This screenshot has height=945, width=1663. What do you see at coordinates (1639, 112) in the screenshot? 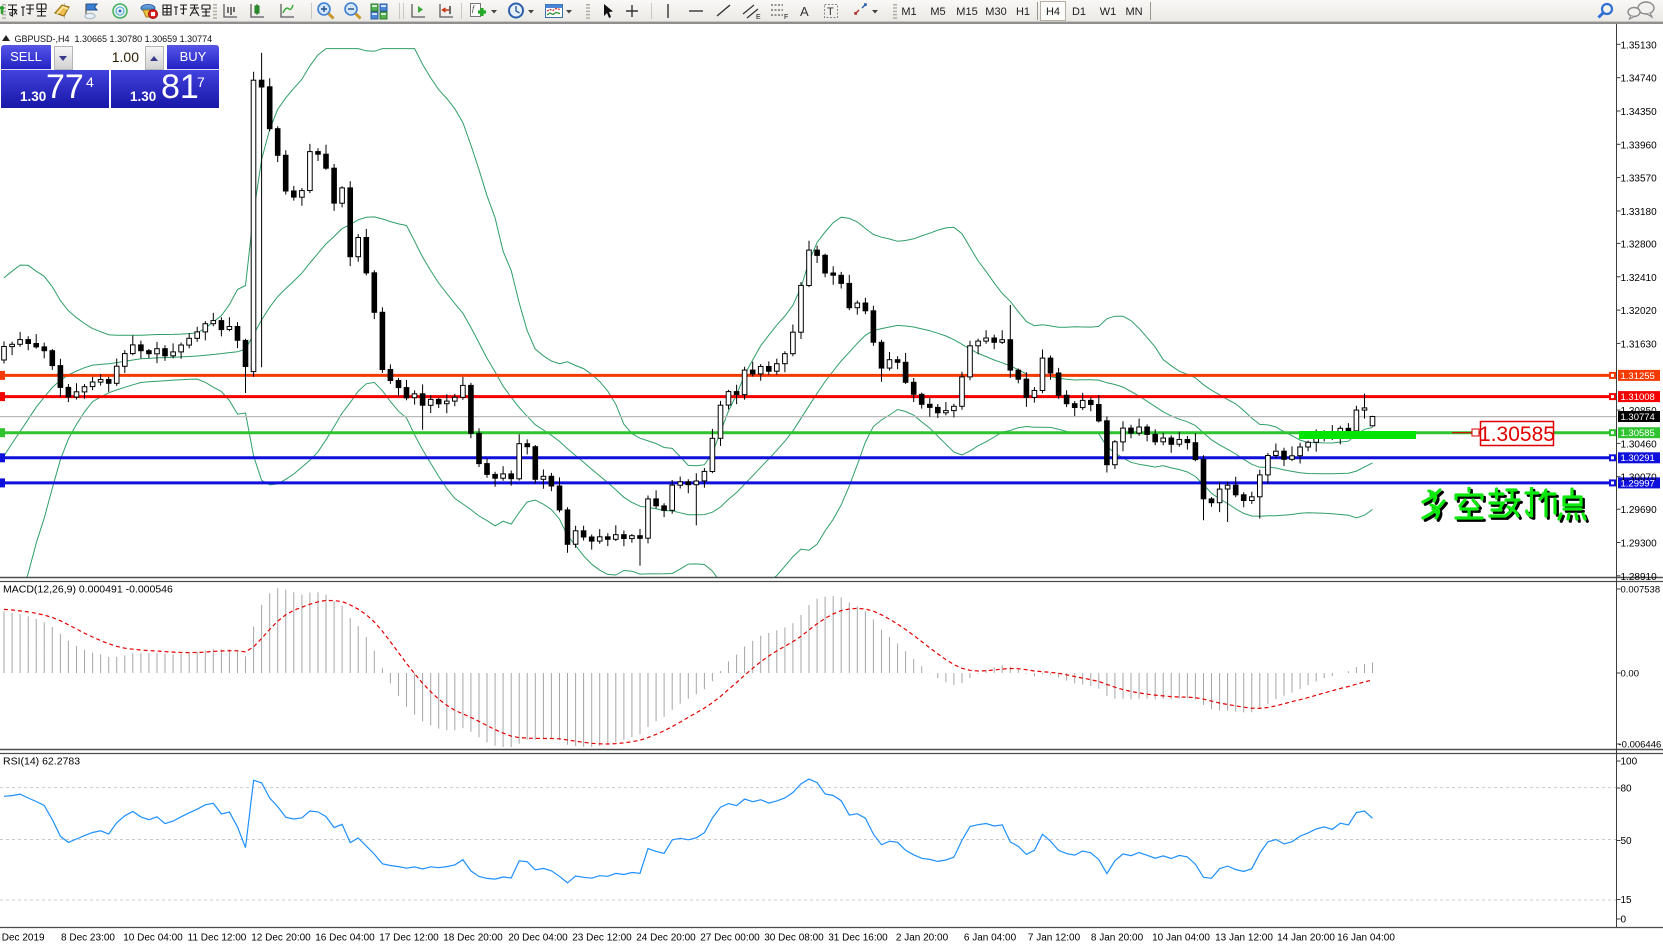
I see `svg-text: 1.34350` at bounding box center [1639, 112].